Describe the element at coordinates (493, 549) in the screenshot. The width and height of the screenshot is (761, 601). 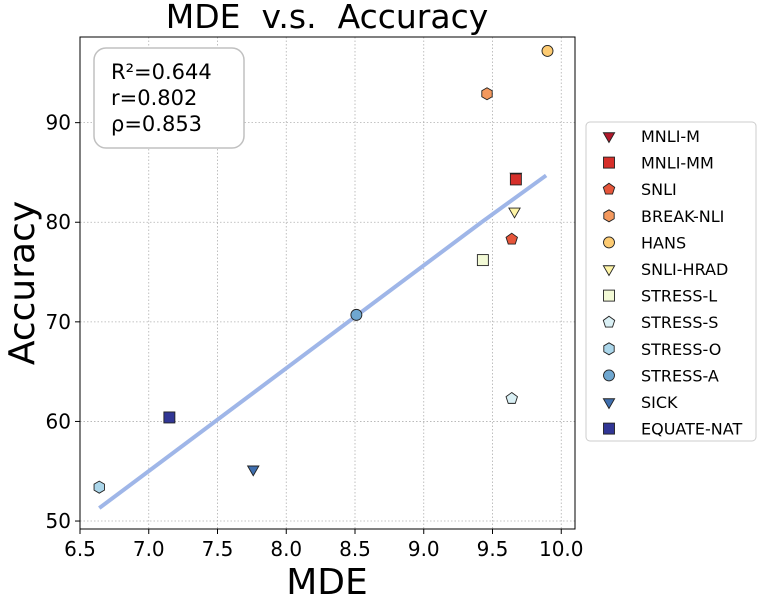
I see `x-tick-label: 9.5` at that location.